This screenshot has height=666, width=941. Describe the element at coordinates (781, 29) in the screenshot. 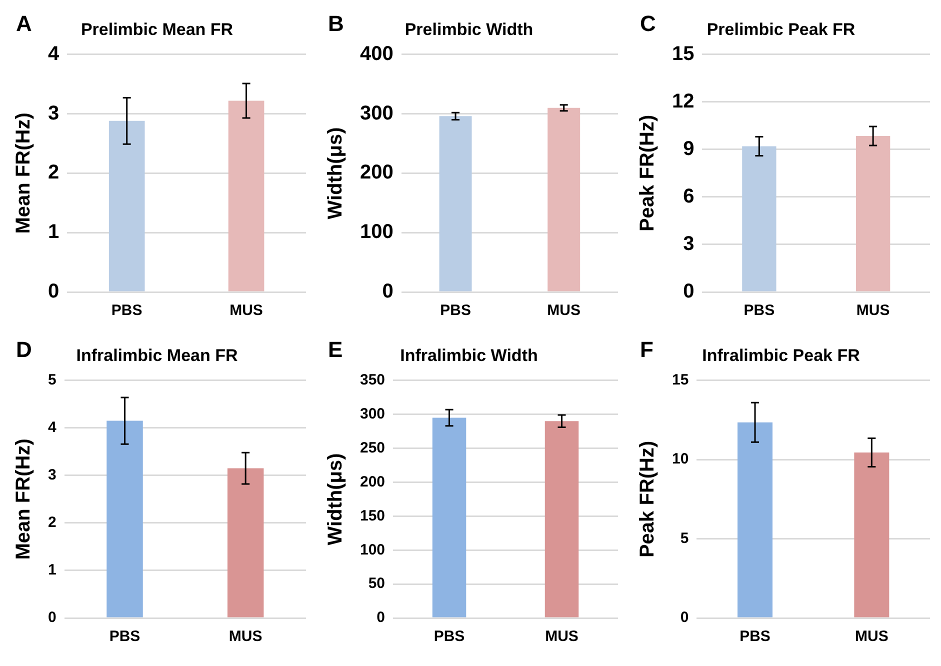

I see `chart-title: Prelimbic Peak FR` at that location.